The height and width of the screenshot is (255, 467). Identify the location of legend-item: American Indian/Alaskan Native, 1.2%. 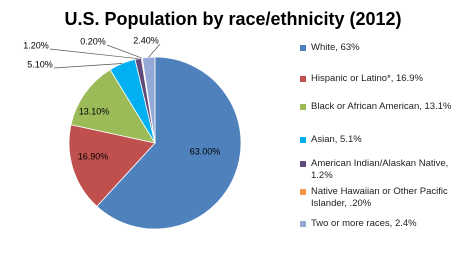
(380, 170).